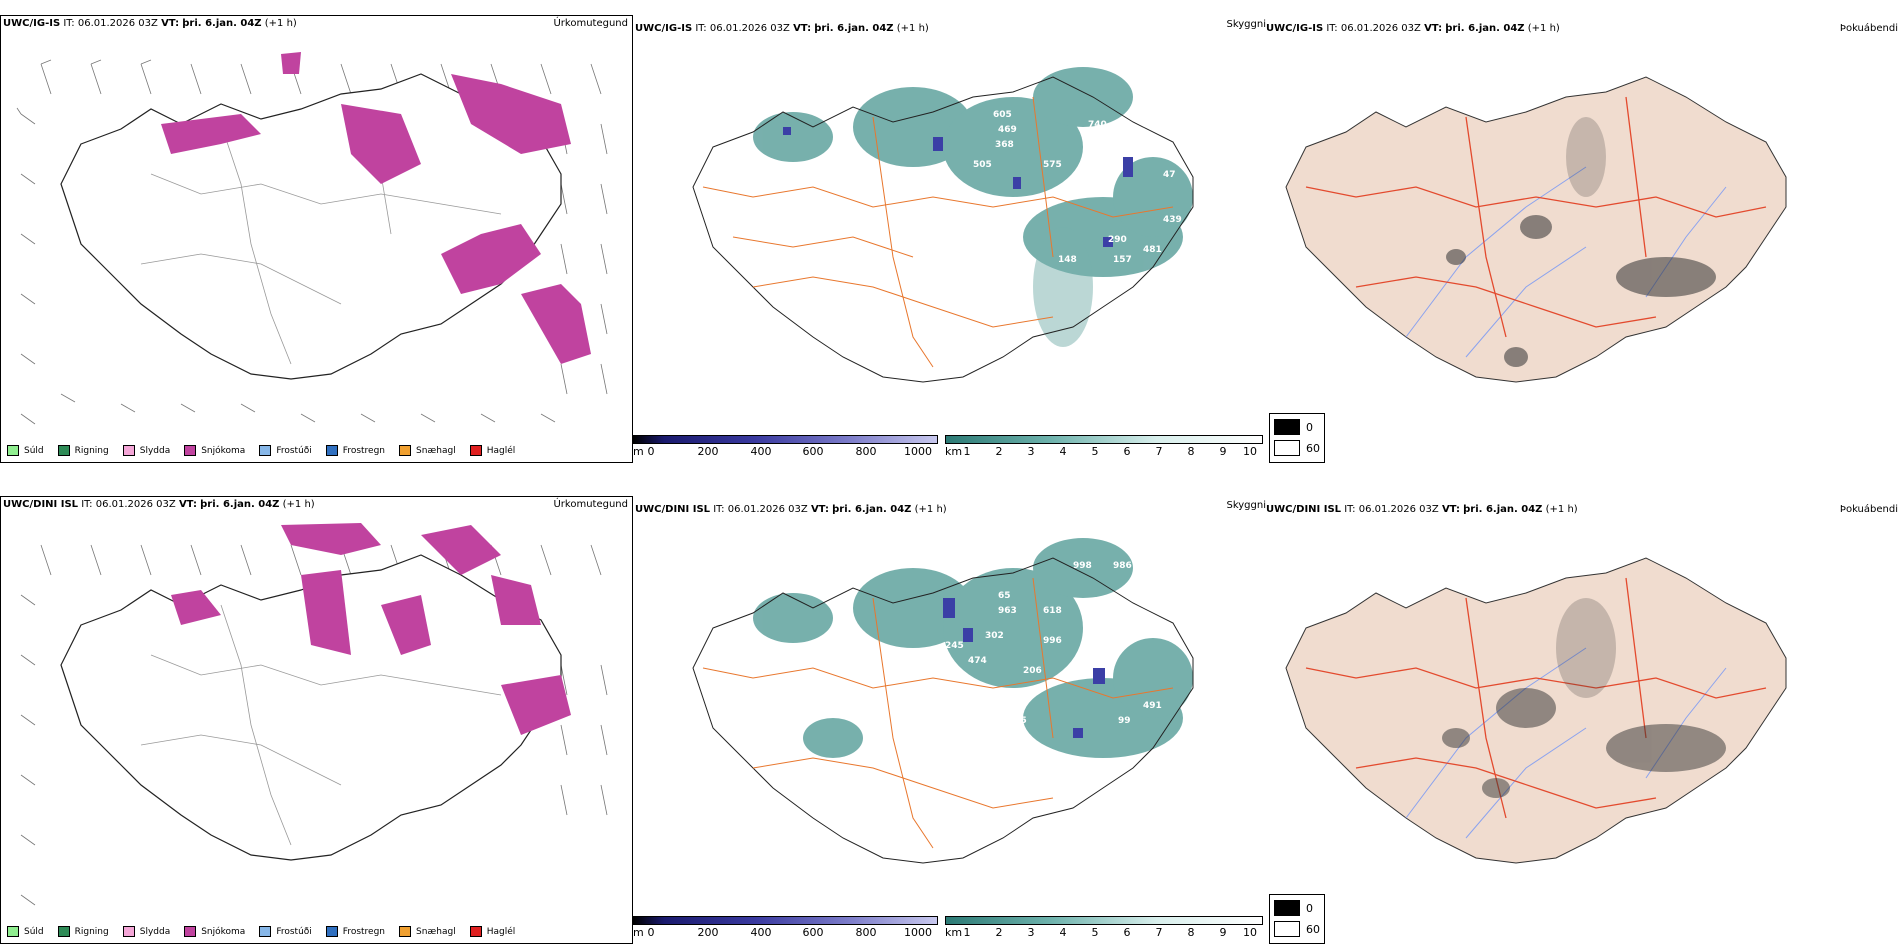  Describe the element at coordinates (1004, 145) in the screenshot. I see `ceiling-label: 368` at that location.